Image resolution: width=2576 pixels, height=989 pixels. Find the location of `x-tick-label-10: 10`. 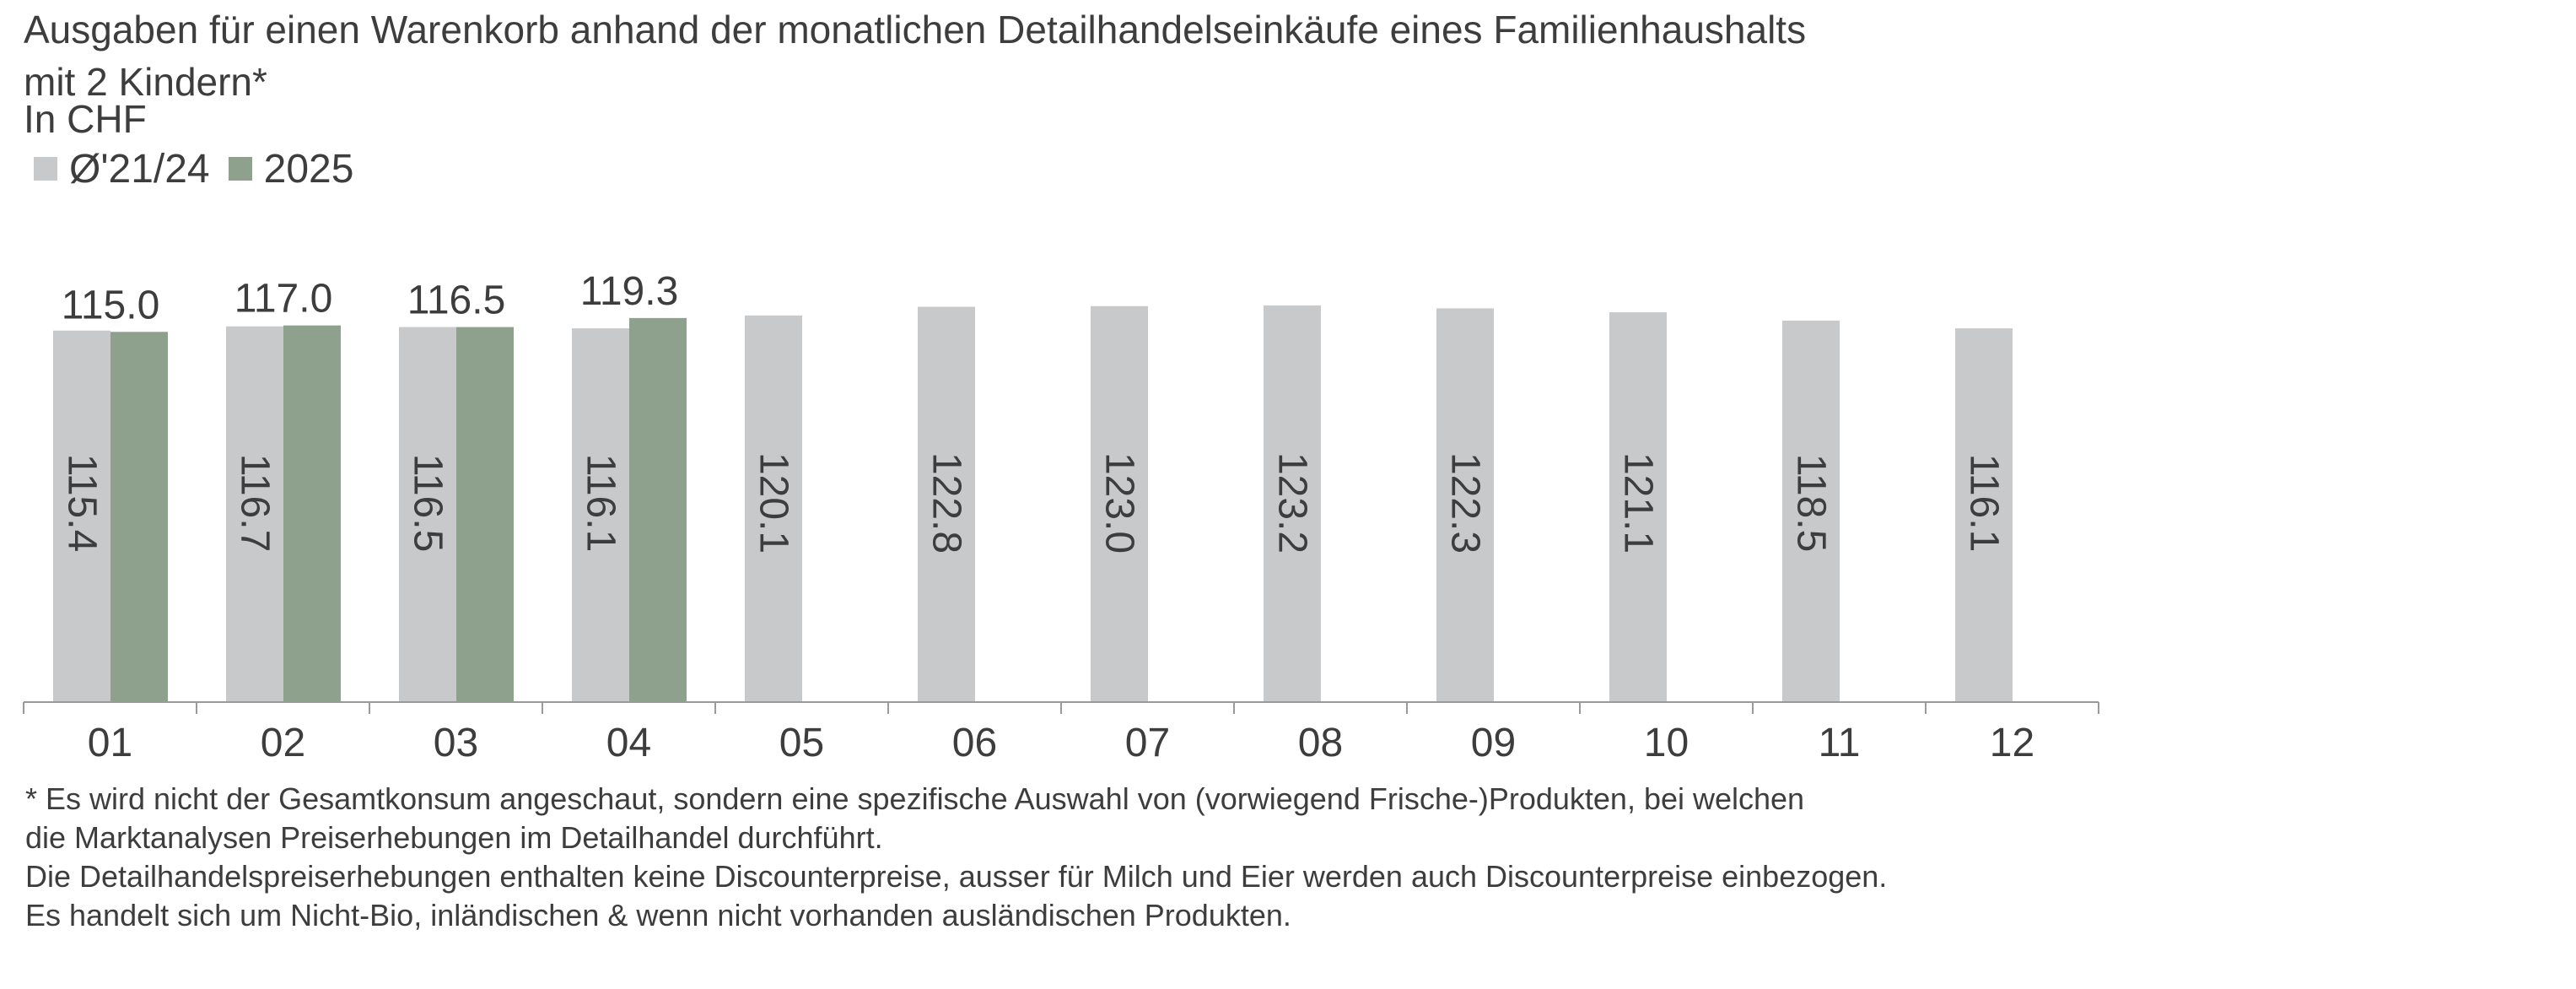

x-tick-label-10: 10 is located at coordinates (1666, 743).